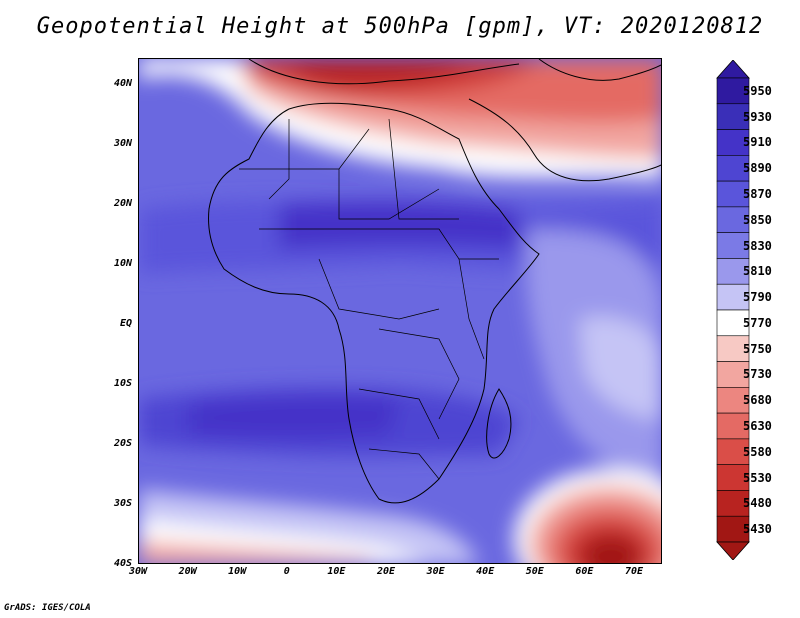  I want to click on colorbar-level-label: 5910, so click(757, 142).